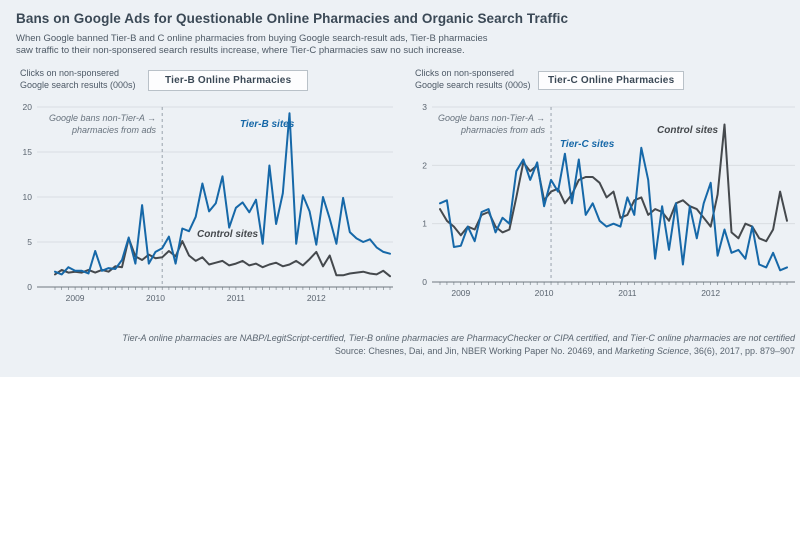 The height and width of the screenshot is (550, 800). Describe the element at coordinates (502, 130) in the screenshot. I see `tier-c-ban-annotation-line2: pharmacies from ads` at that location.